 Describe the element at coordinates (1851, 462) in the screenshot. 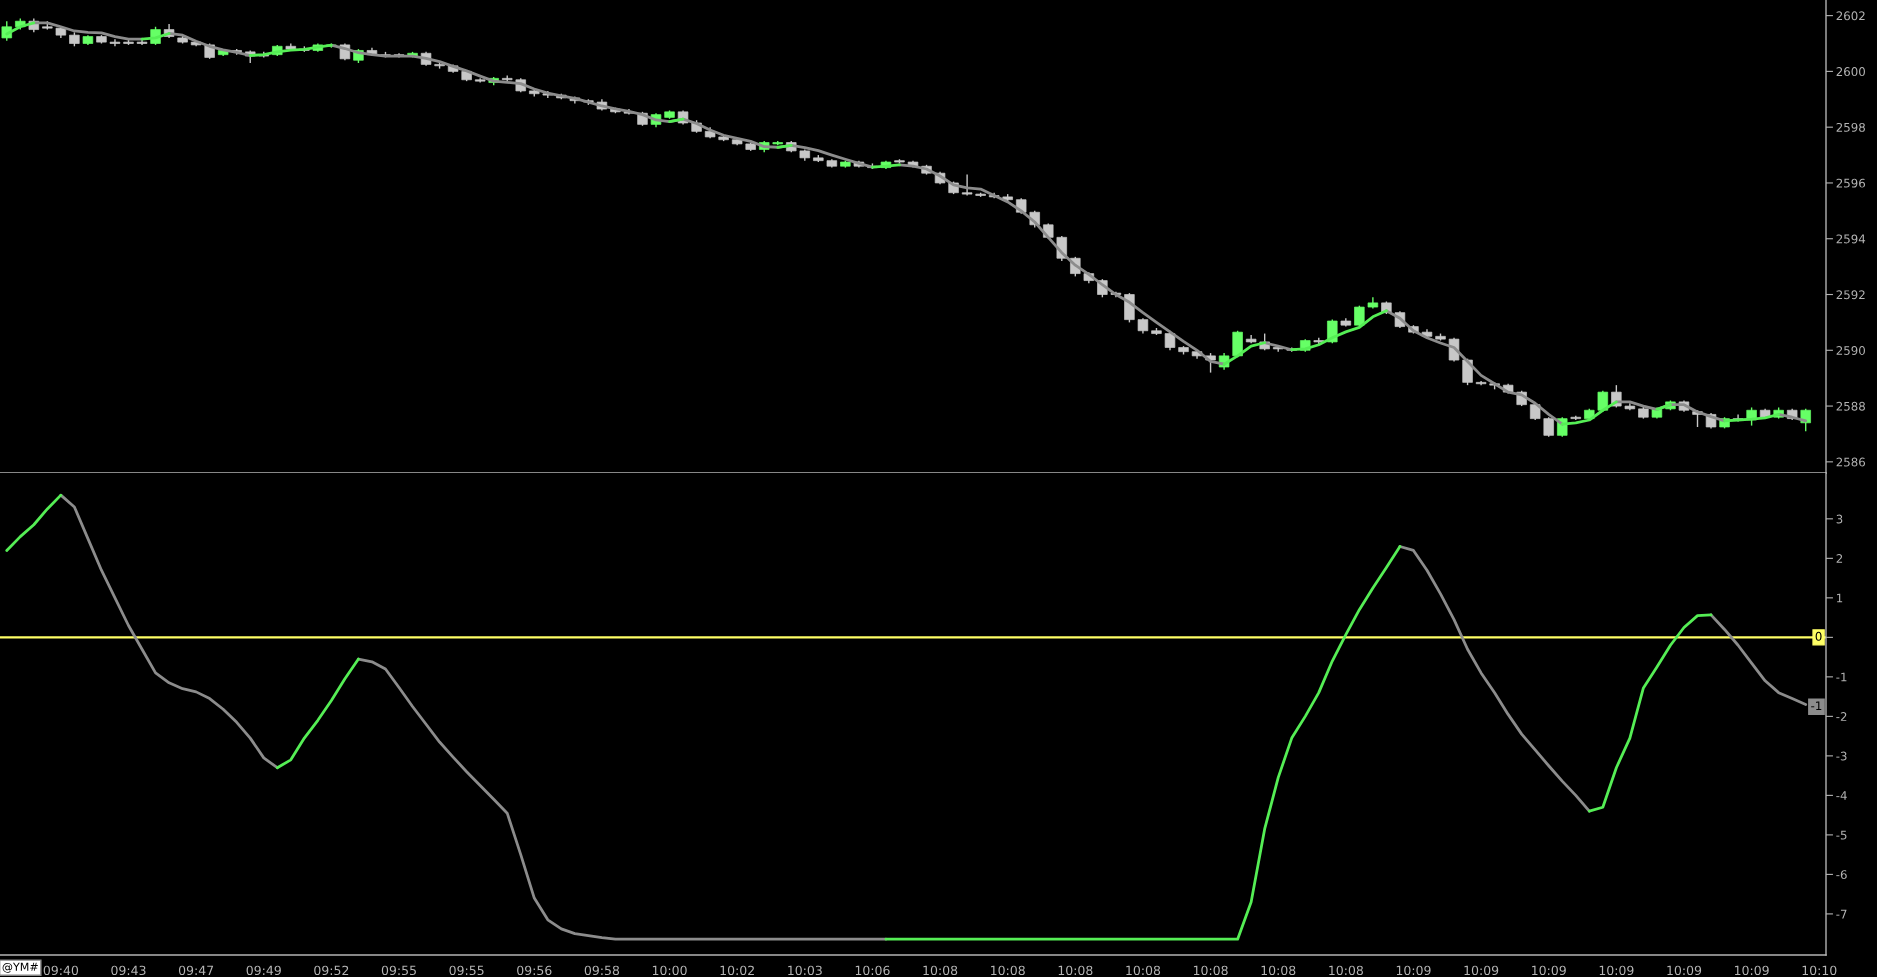

I see `y-tick-label: 2586` at that location.